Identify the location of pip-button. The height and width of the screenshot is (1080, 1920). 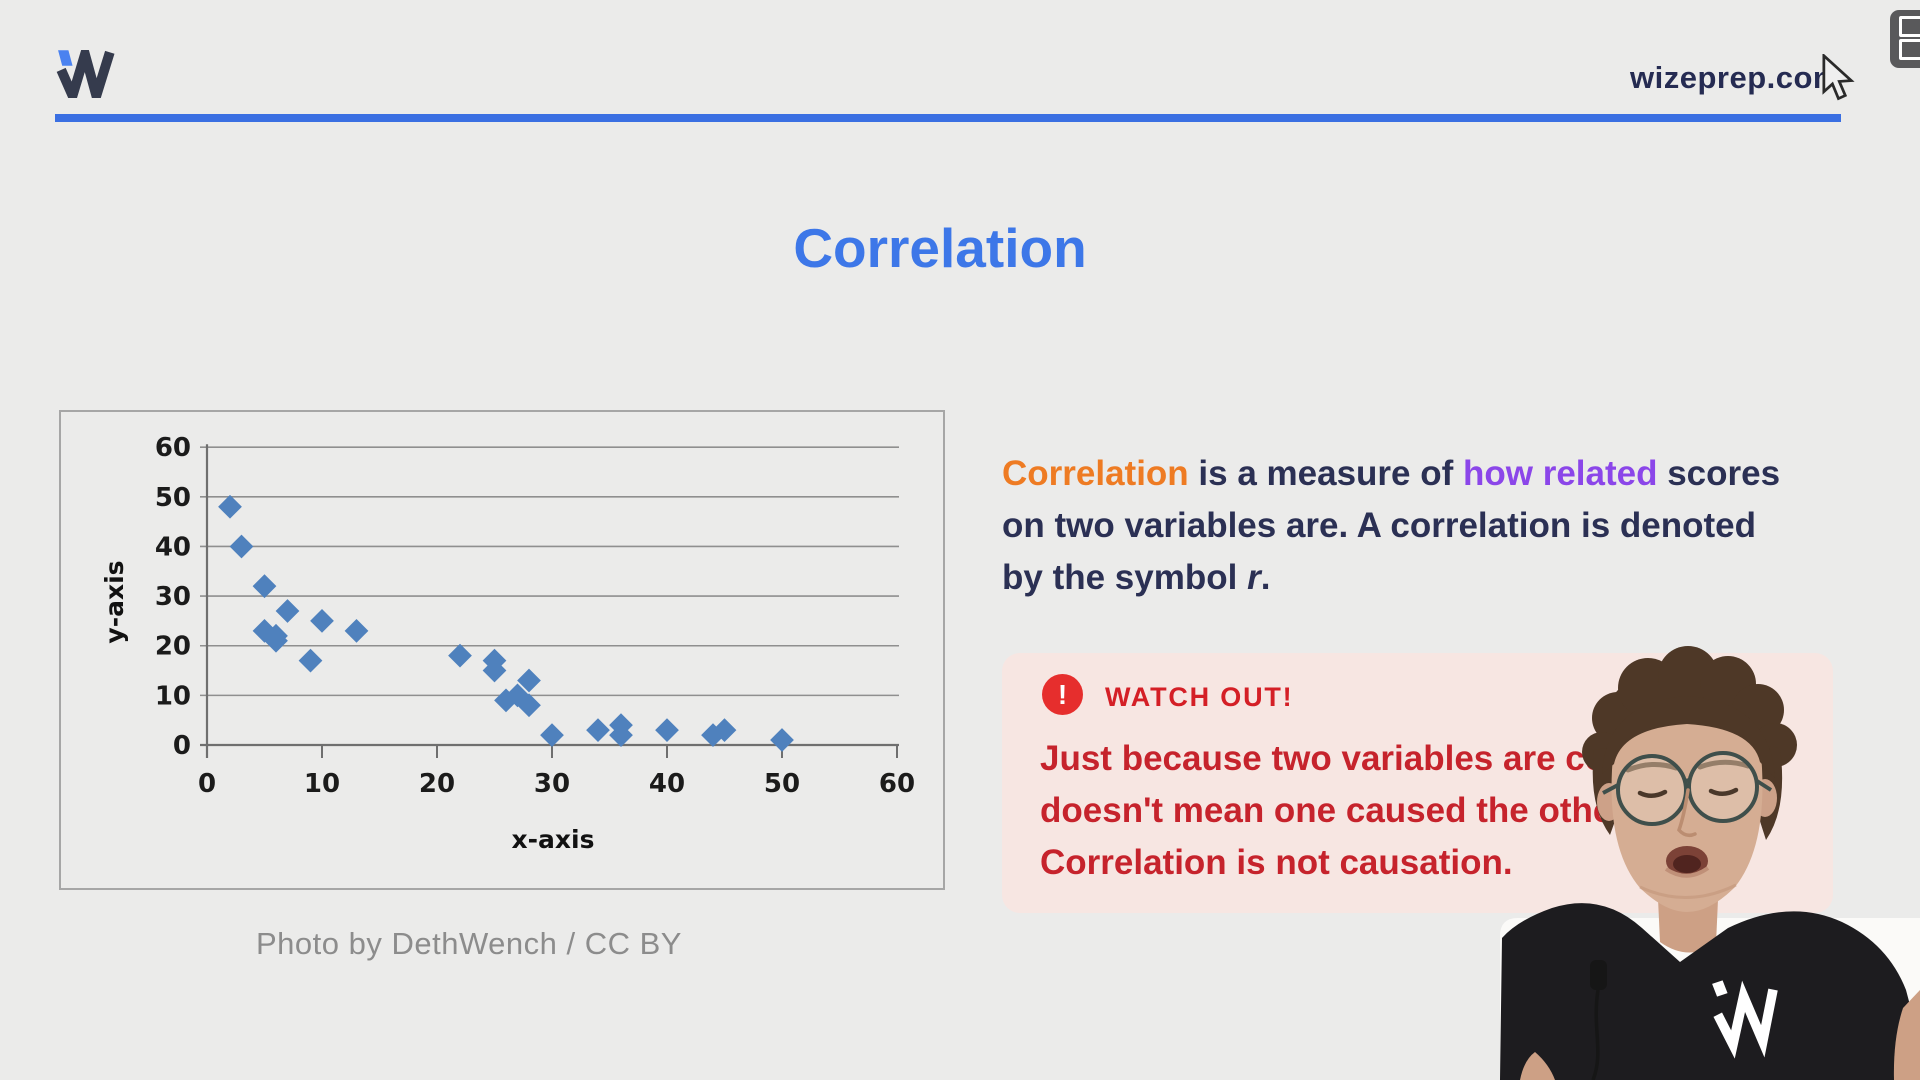
(1905, 39).